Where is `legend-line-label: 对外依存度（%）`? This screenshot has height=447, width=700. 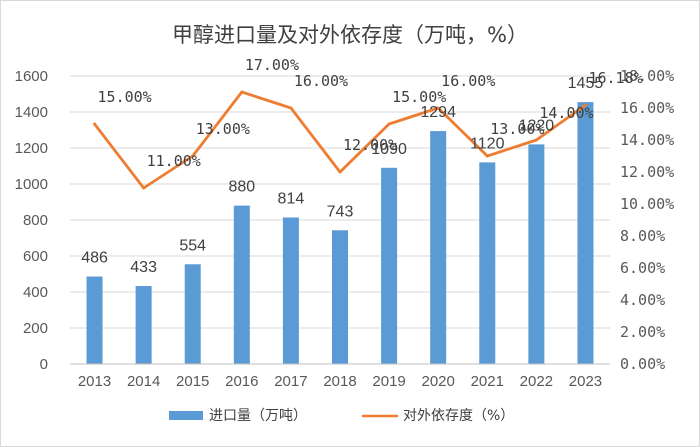 legend-line-label: 对外依存度（%） is located at coordinates (458, 416).